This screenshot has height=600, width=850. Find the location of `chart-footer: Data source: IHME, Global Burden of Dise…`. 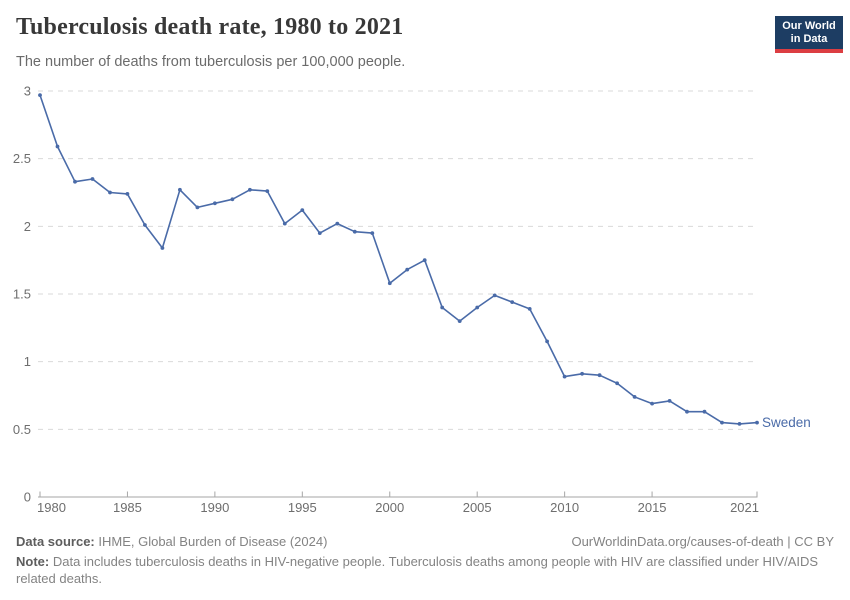

chart-footer: Data source: IHME, Global Burden of Dise… is located at coordinates (425, 560).